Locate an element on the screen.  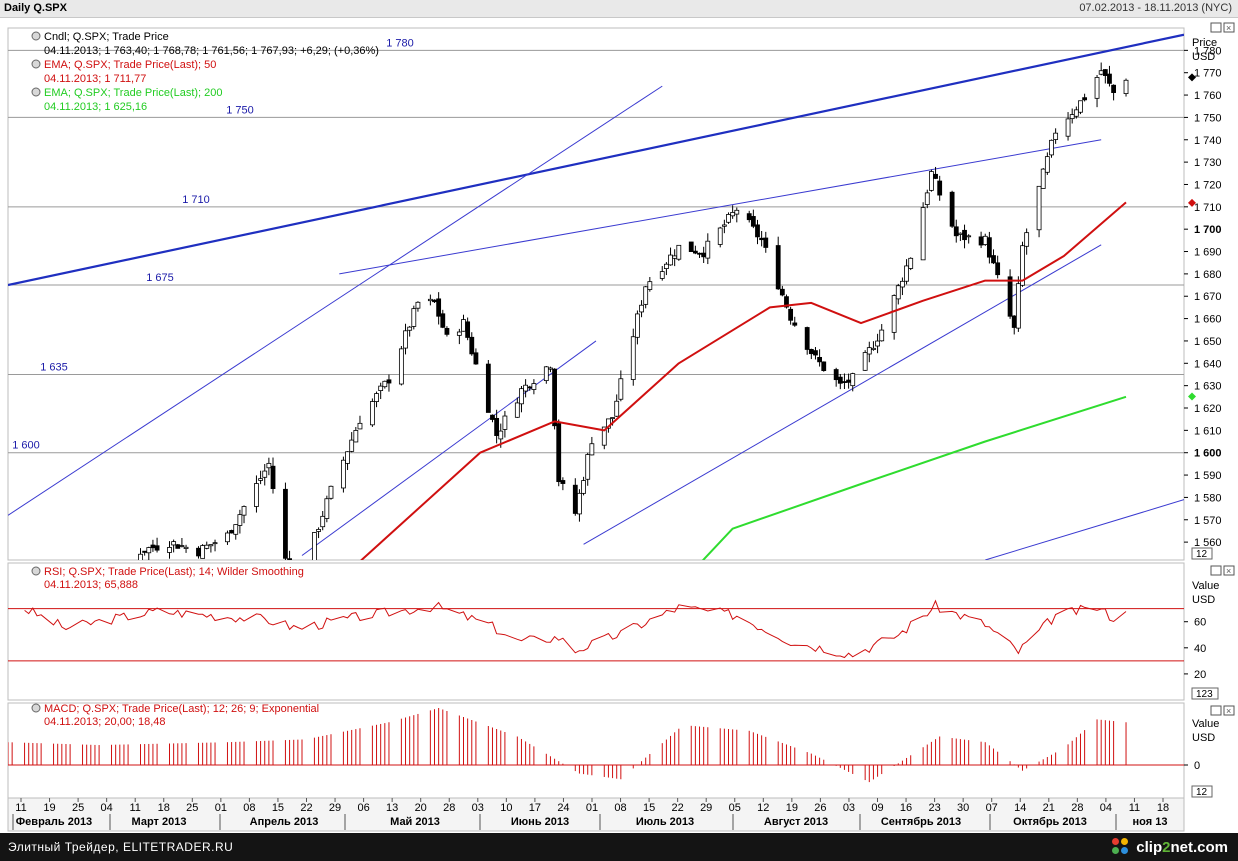
time-axis-day-label: 18 is located at coordinates (164, 808).